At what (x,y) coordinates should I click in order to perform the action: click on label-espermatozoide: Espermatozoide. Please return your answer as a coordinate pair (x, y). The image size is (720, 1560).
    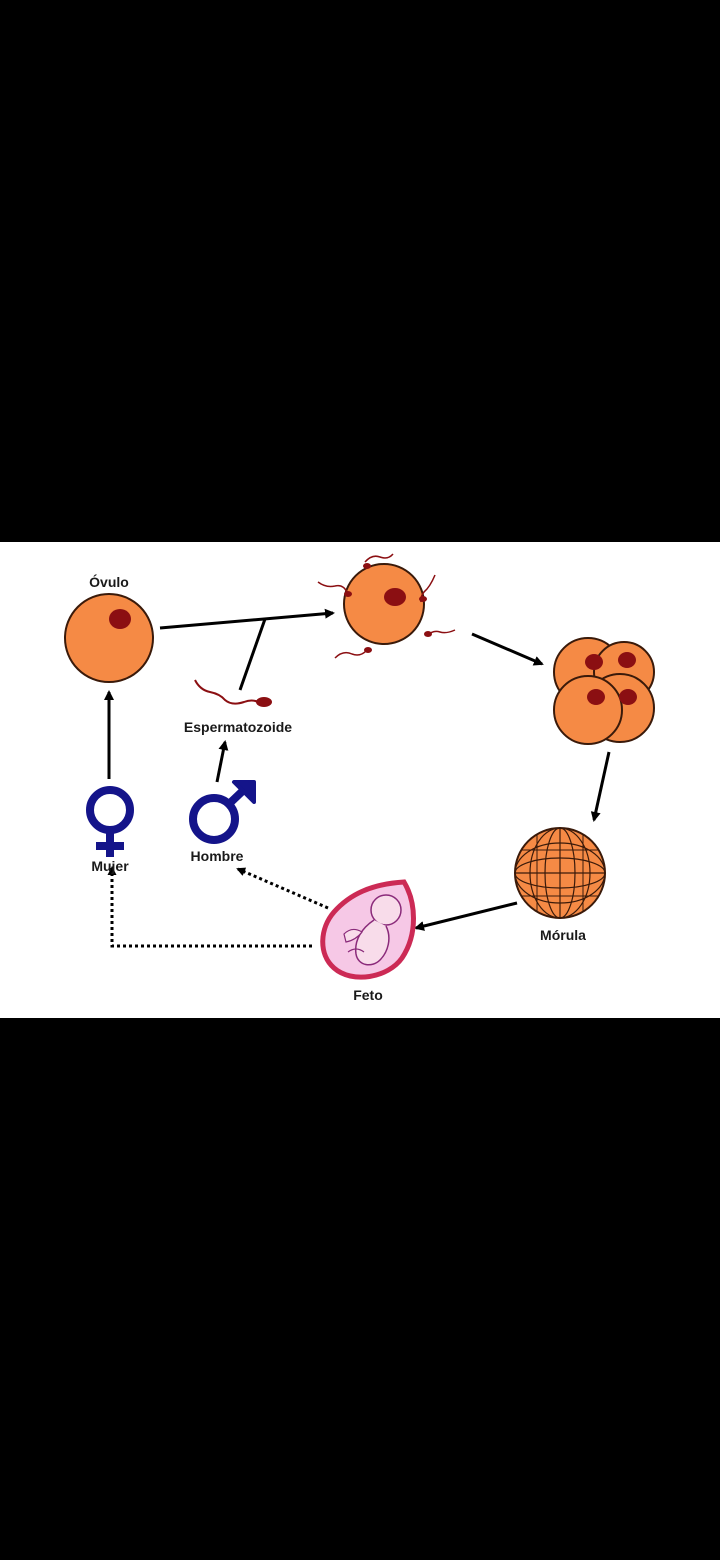
    Looking at the image, I should click on (238, 727).